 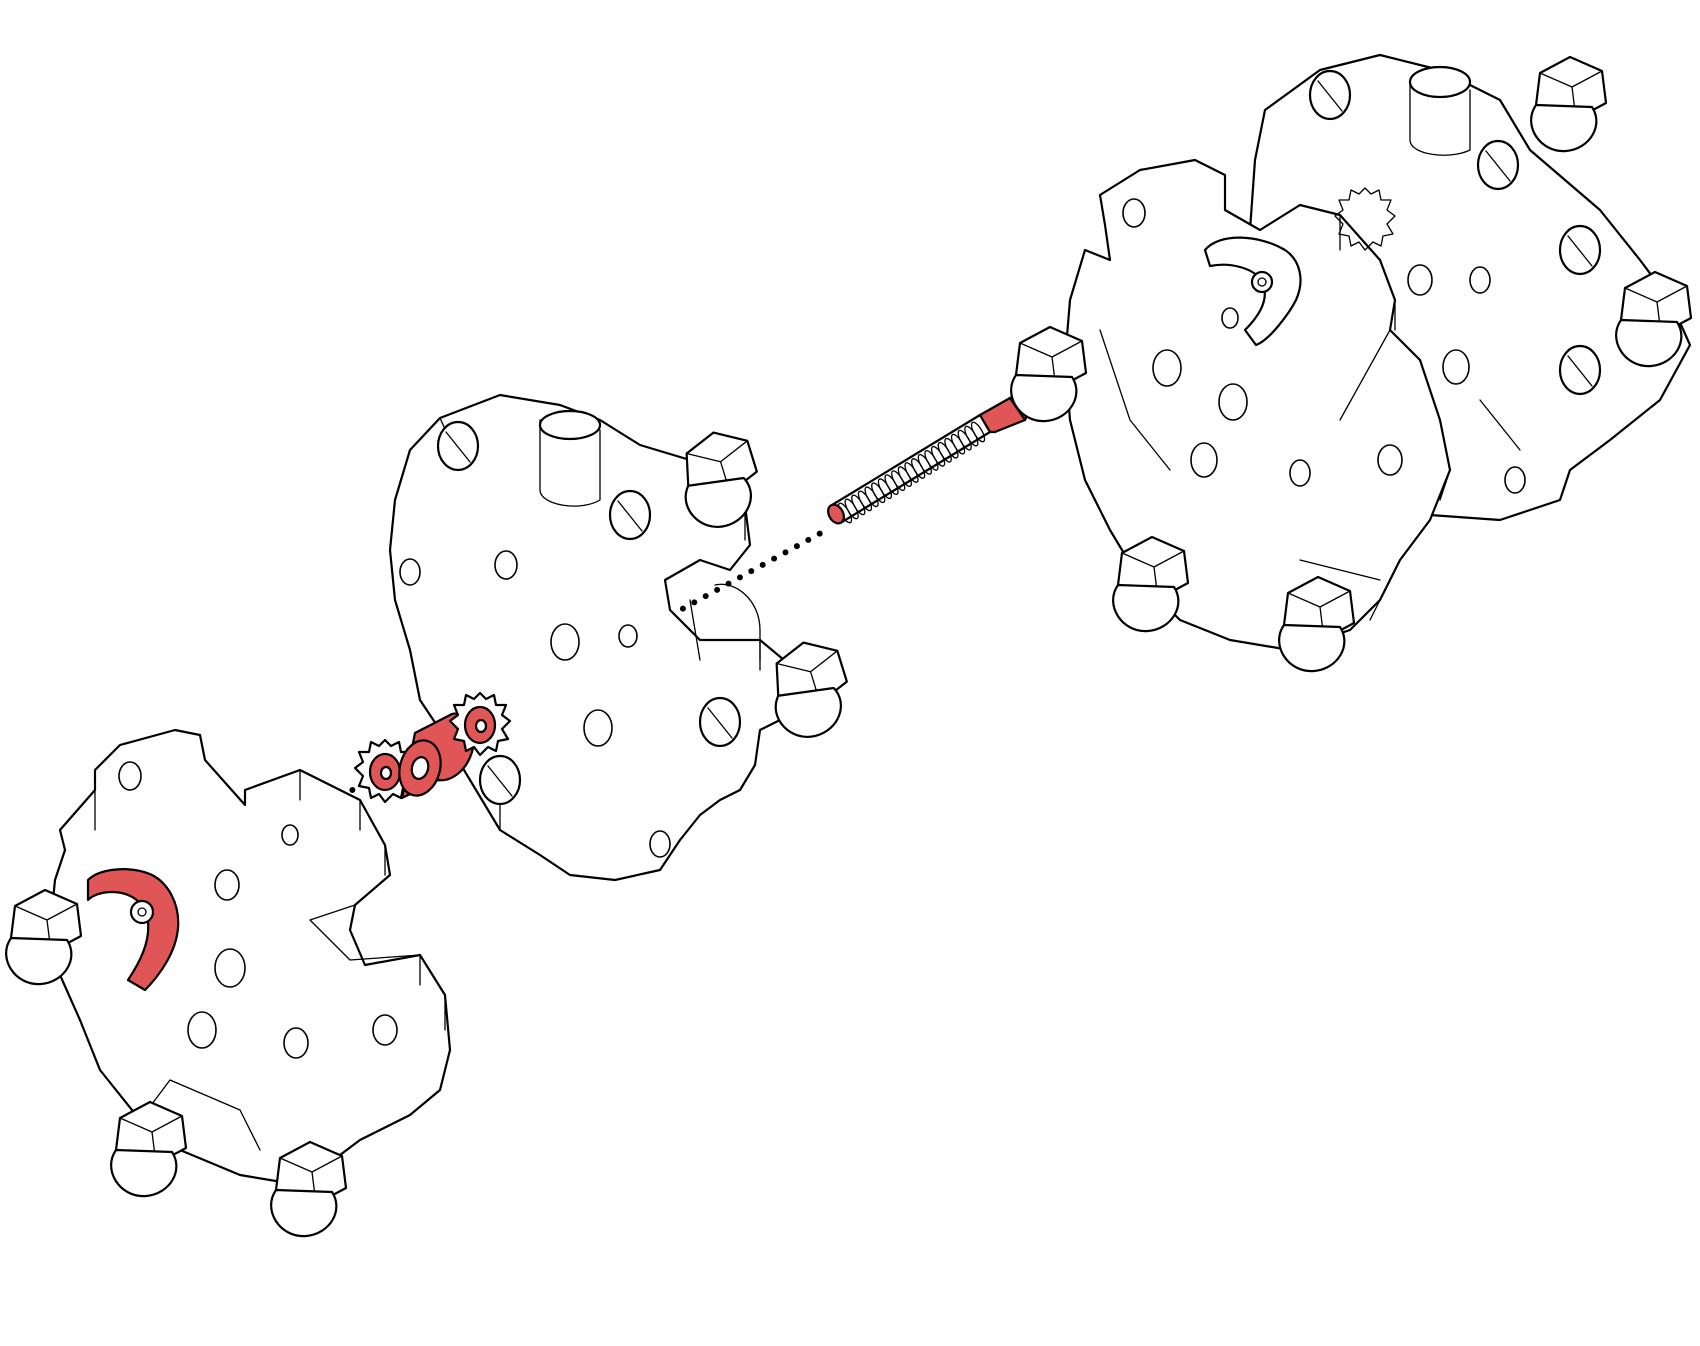 I want to click on rod-thread, so click(x=978, y=432).